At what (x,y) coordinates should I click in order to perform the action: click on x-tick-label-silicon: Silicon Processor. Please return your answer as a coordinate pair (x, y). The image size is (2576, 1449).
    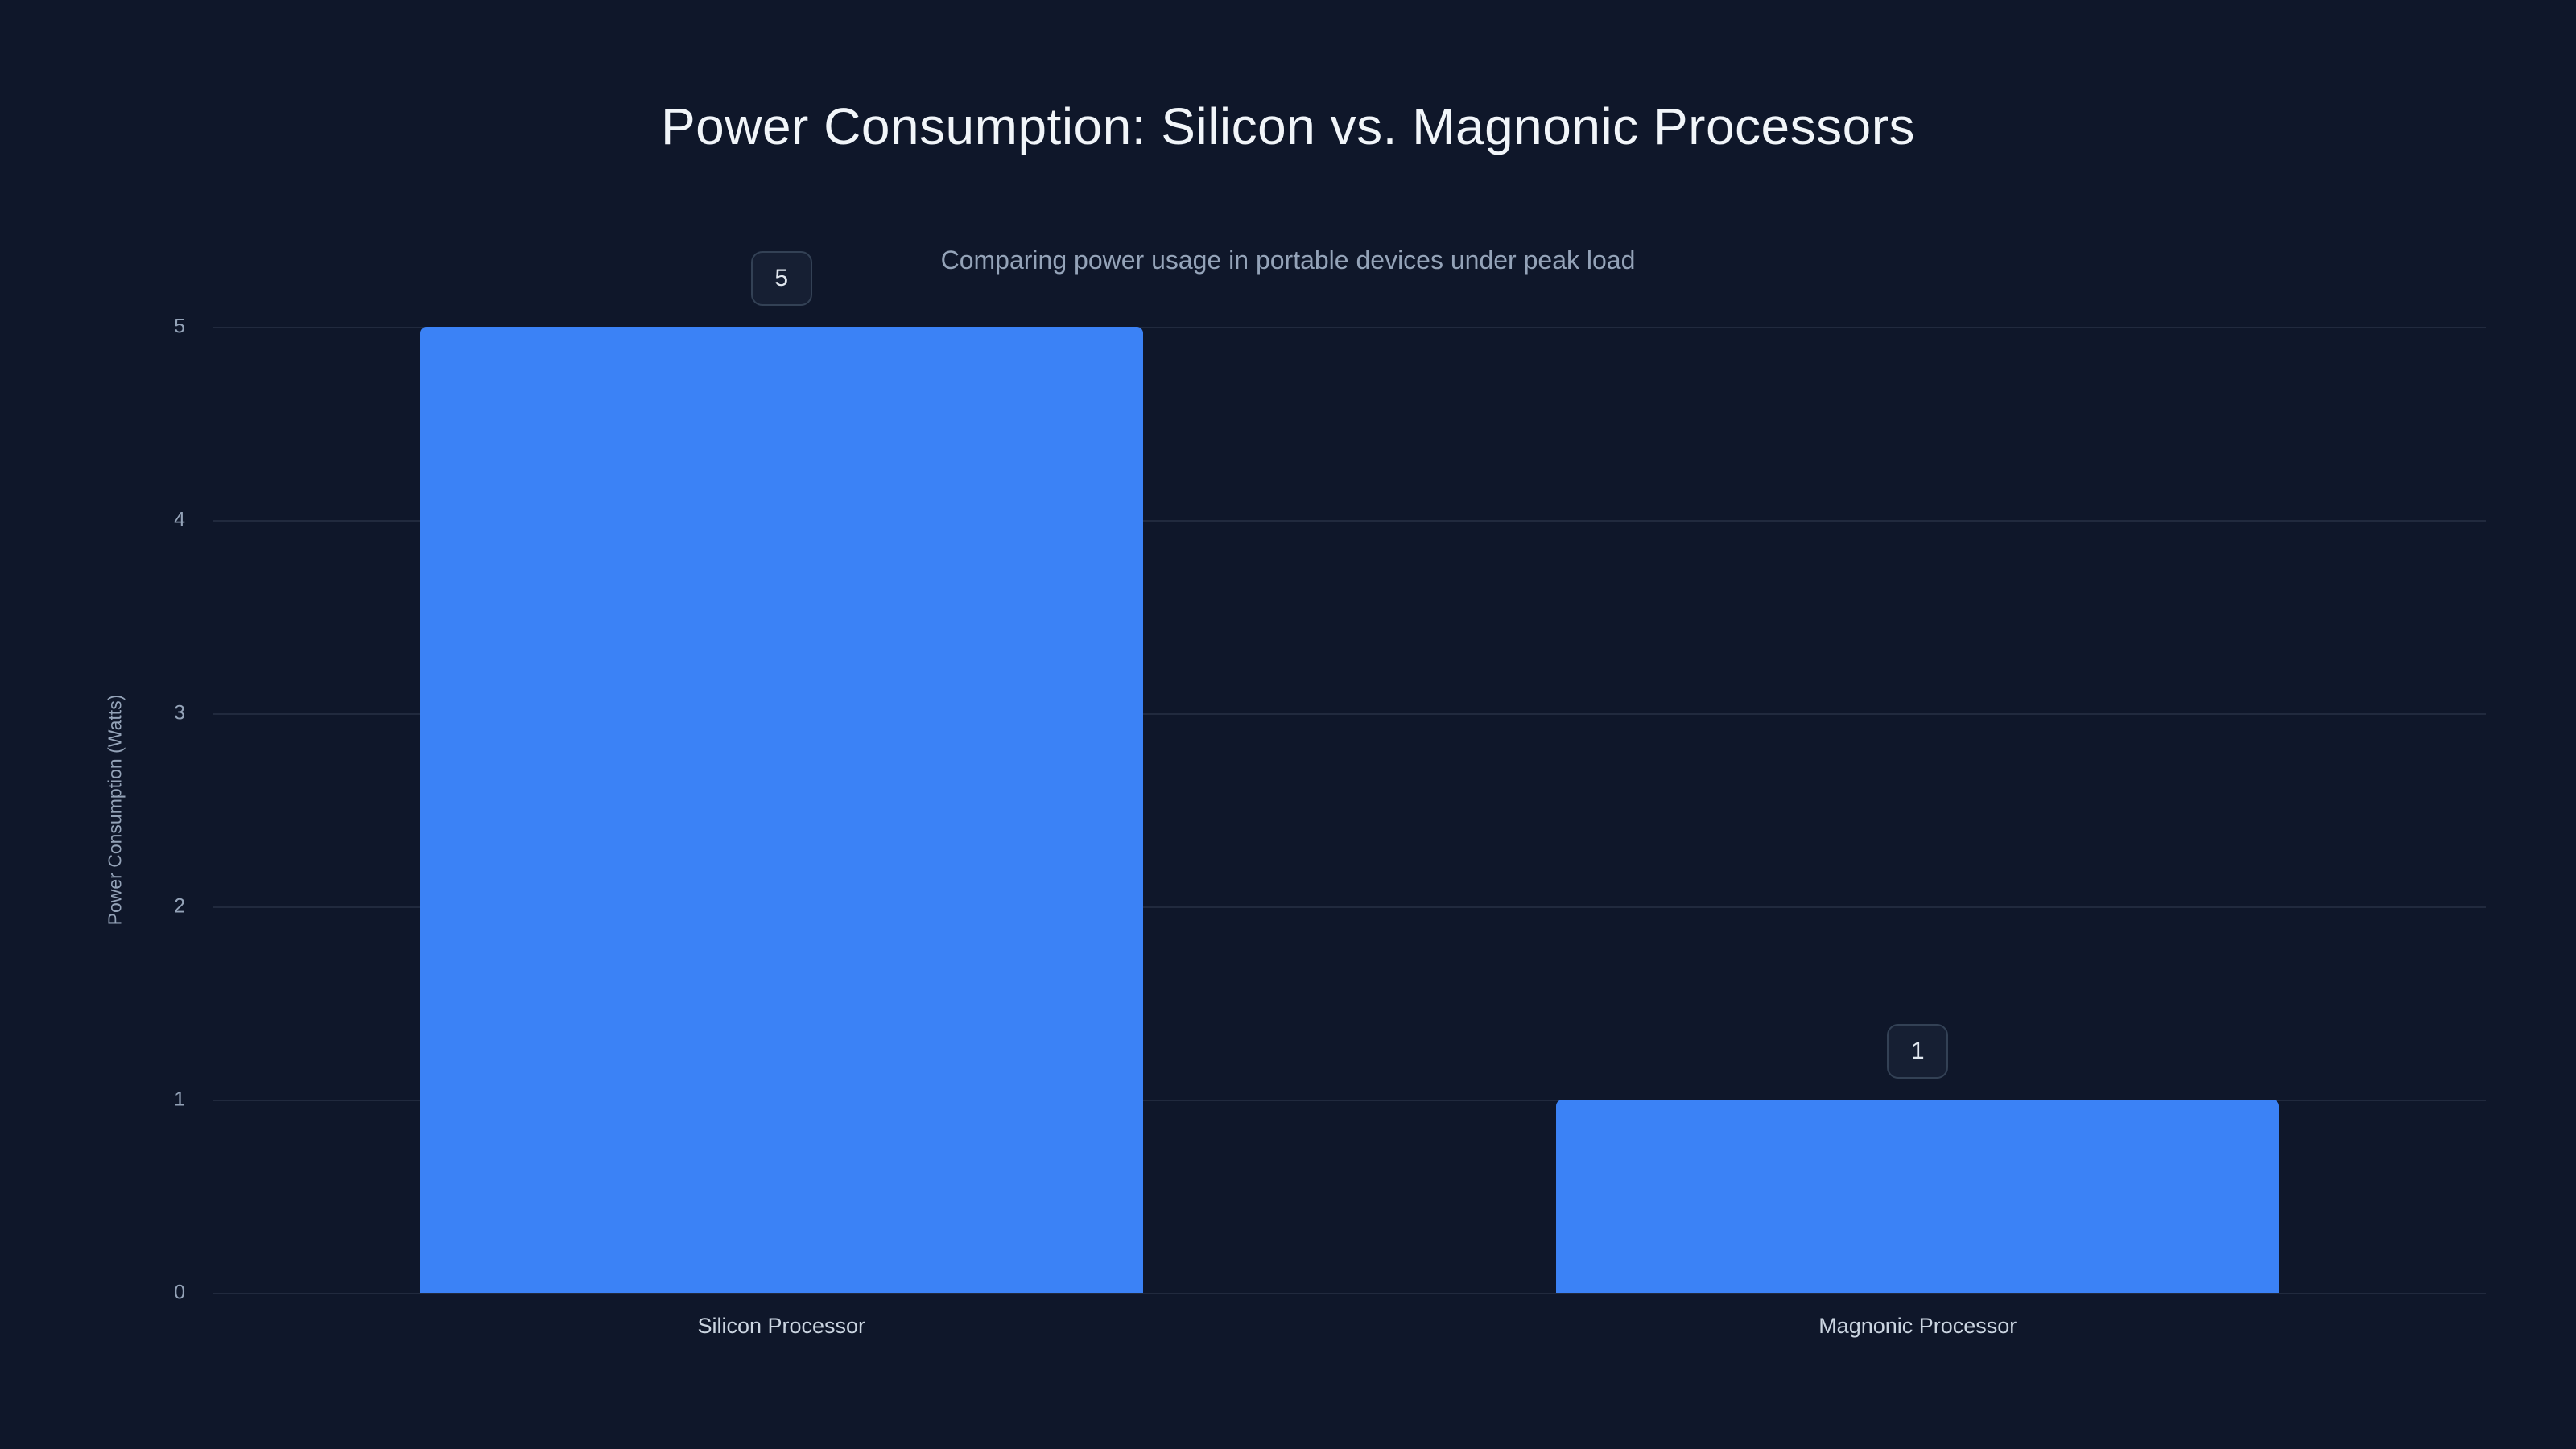
    Looking at the image, I should click on (781, 1326).